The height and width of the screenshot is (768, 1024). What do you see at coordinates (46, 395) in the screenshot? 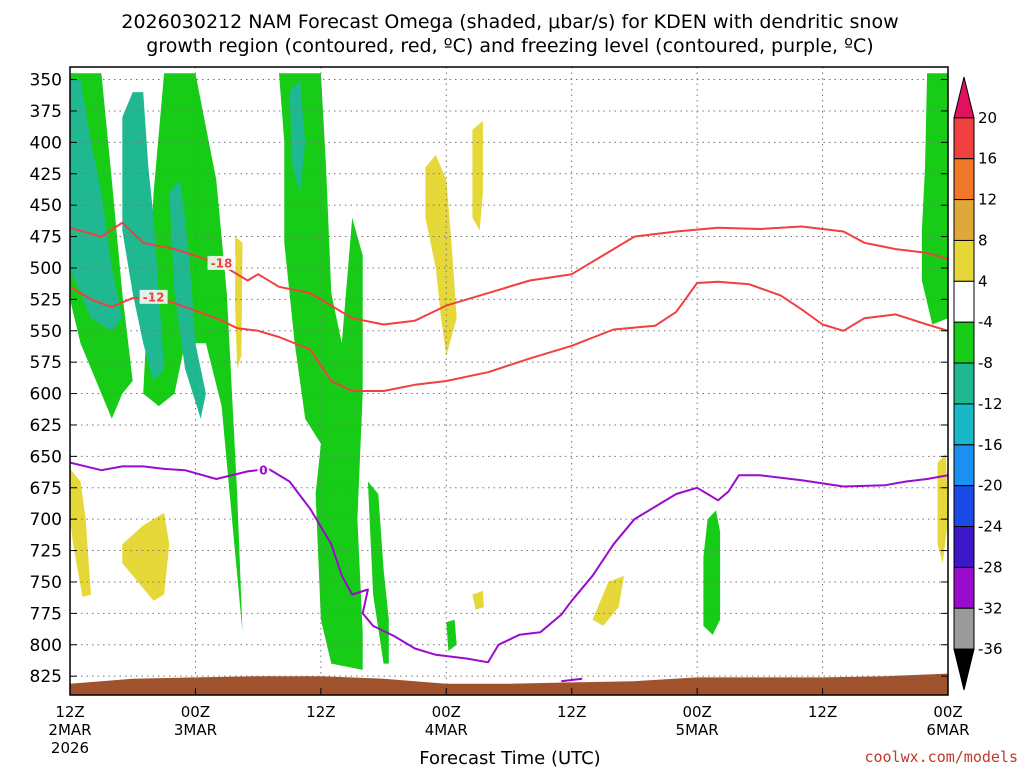
I see `y-tick-label-600: 600` at bounding box center [46, 395].